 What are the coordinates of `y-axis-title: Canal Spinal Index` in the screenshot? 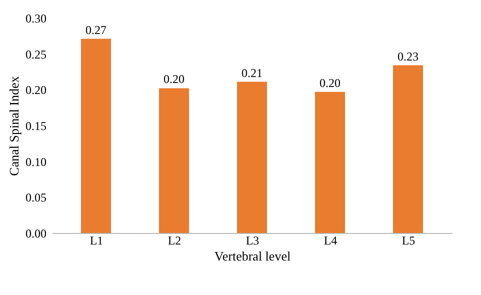 It's located at (14, 126).